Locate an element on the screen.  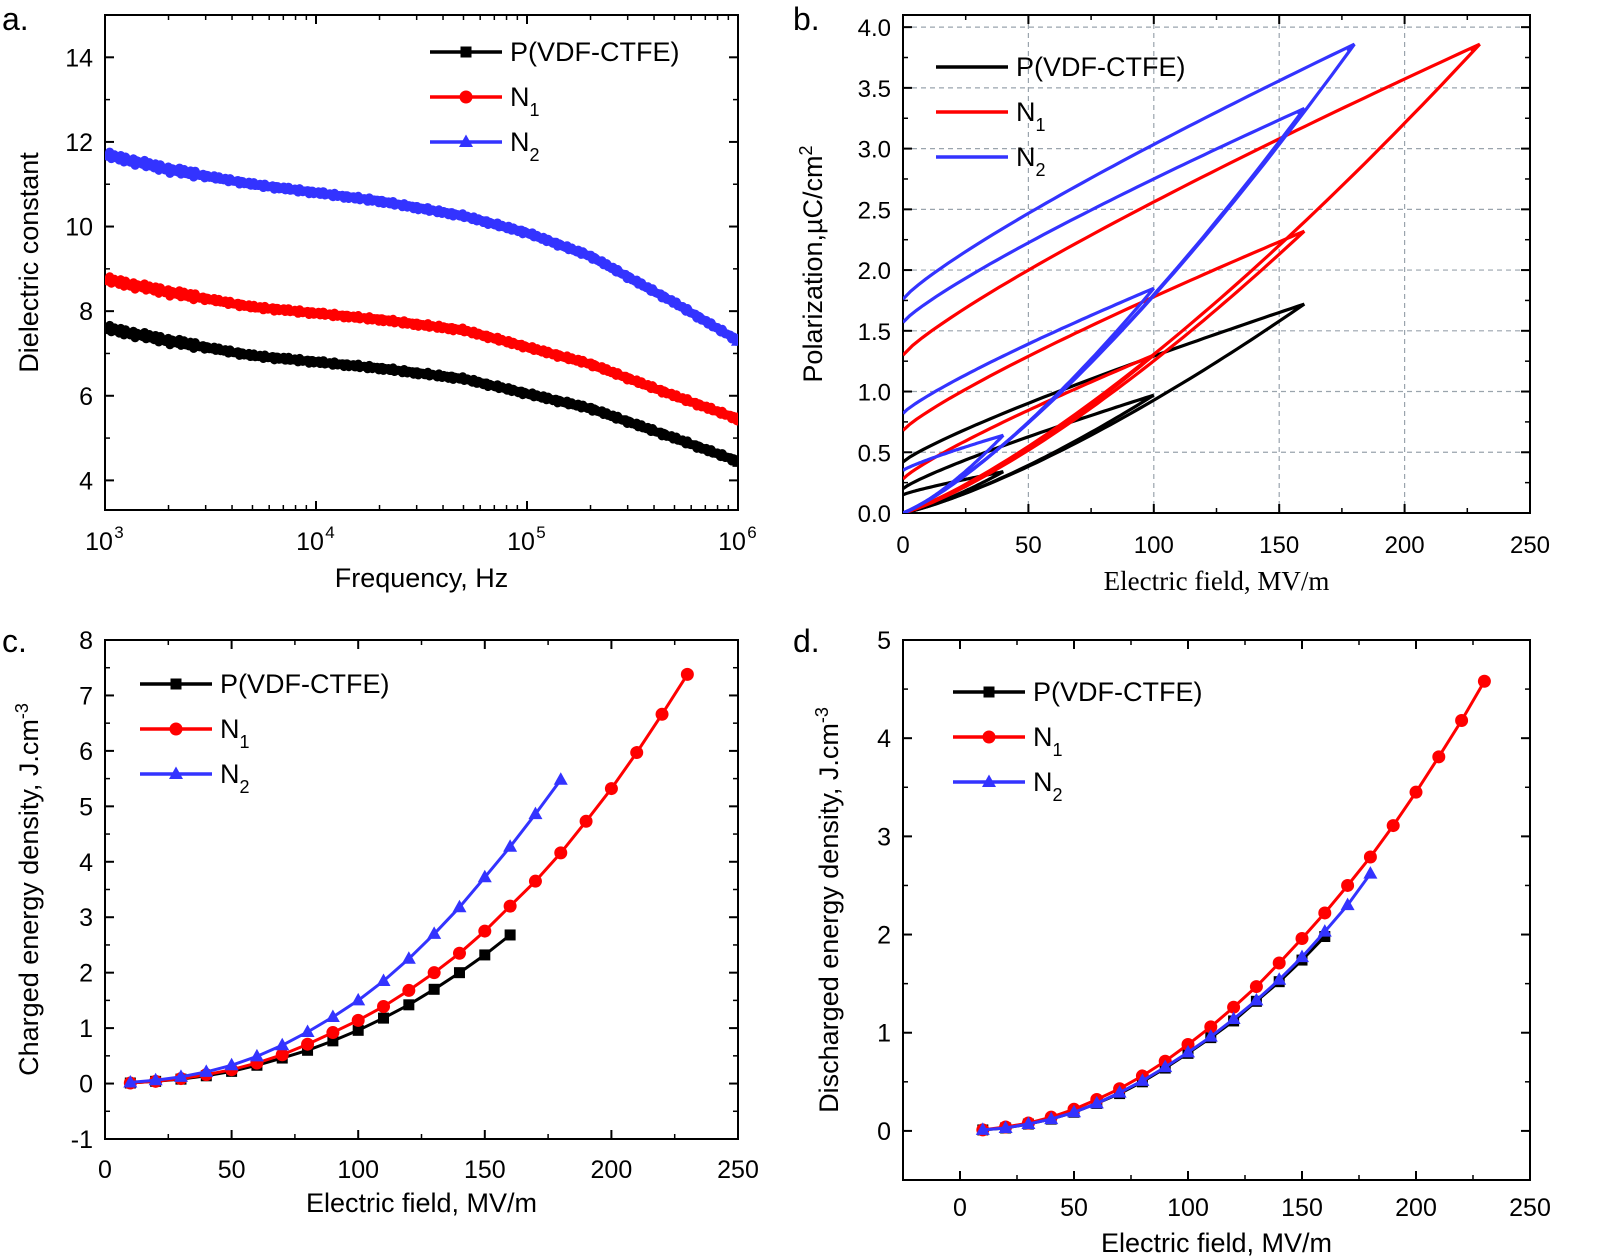
panel-label: b. is located at coordinates (806, 19).